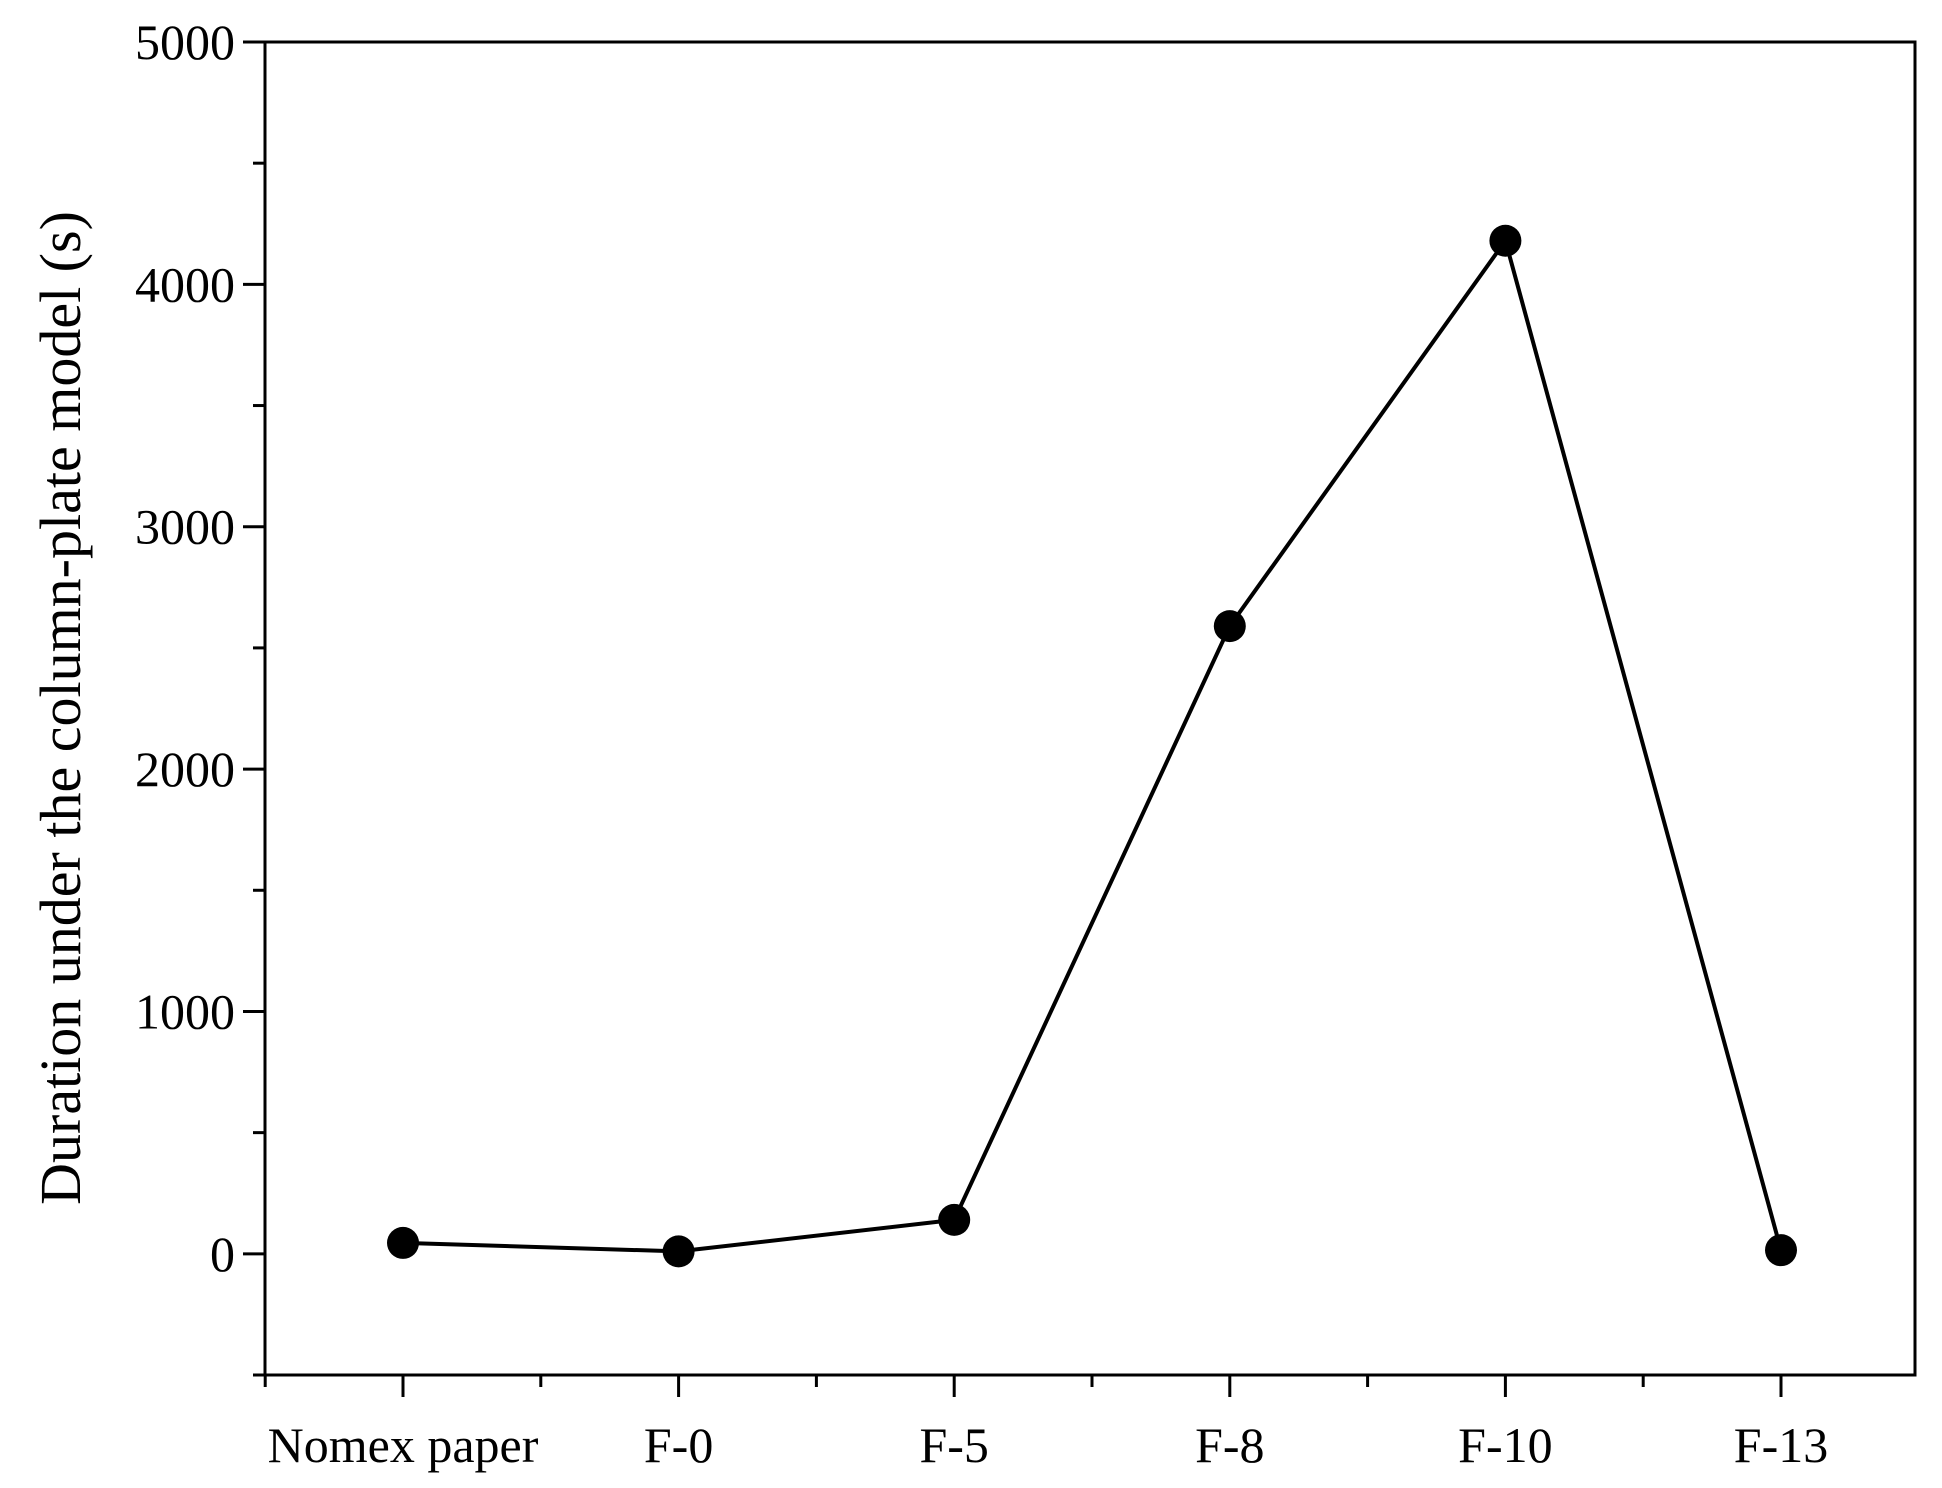 Image resolution: width=1942 pixels, height=1488 pixels. What do you see at coordinates (185, 42) in the screenshot?
I see `y-tick-label: 5000` at bounding box center [185, 42].